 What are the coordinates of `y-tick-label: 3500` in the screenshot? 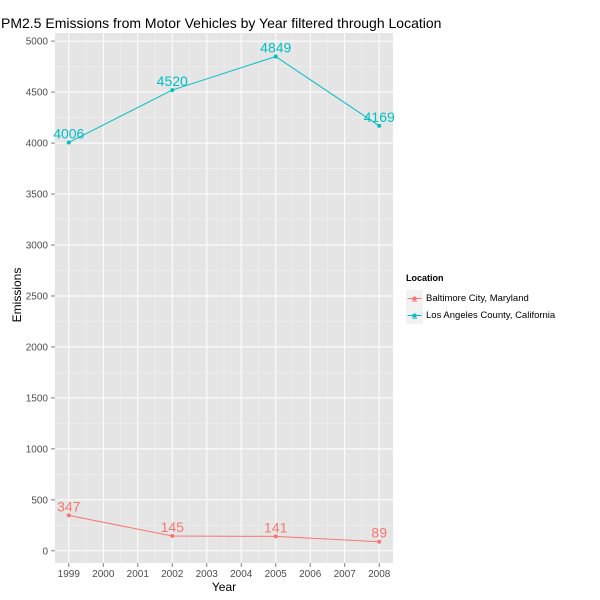 It's located at (37, 195).